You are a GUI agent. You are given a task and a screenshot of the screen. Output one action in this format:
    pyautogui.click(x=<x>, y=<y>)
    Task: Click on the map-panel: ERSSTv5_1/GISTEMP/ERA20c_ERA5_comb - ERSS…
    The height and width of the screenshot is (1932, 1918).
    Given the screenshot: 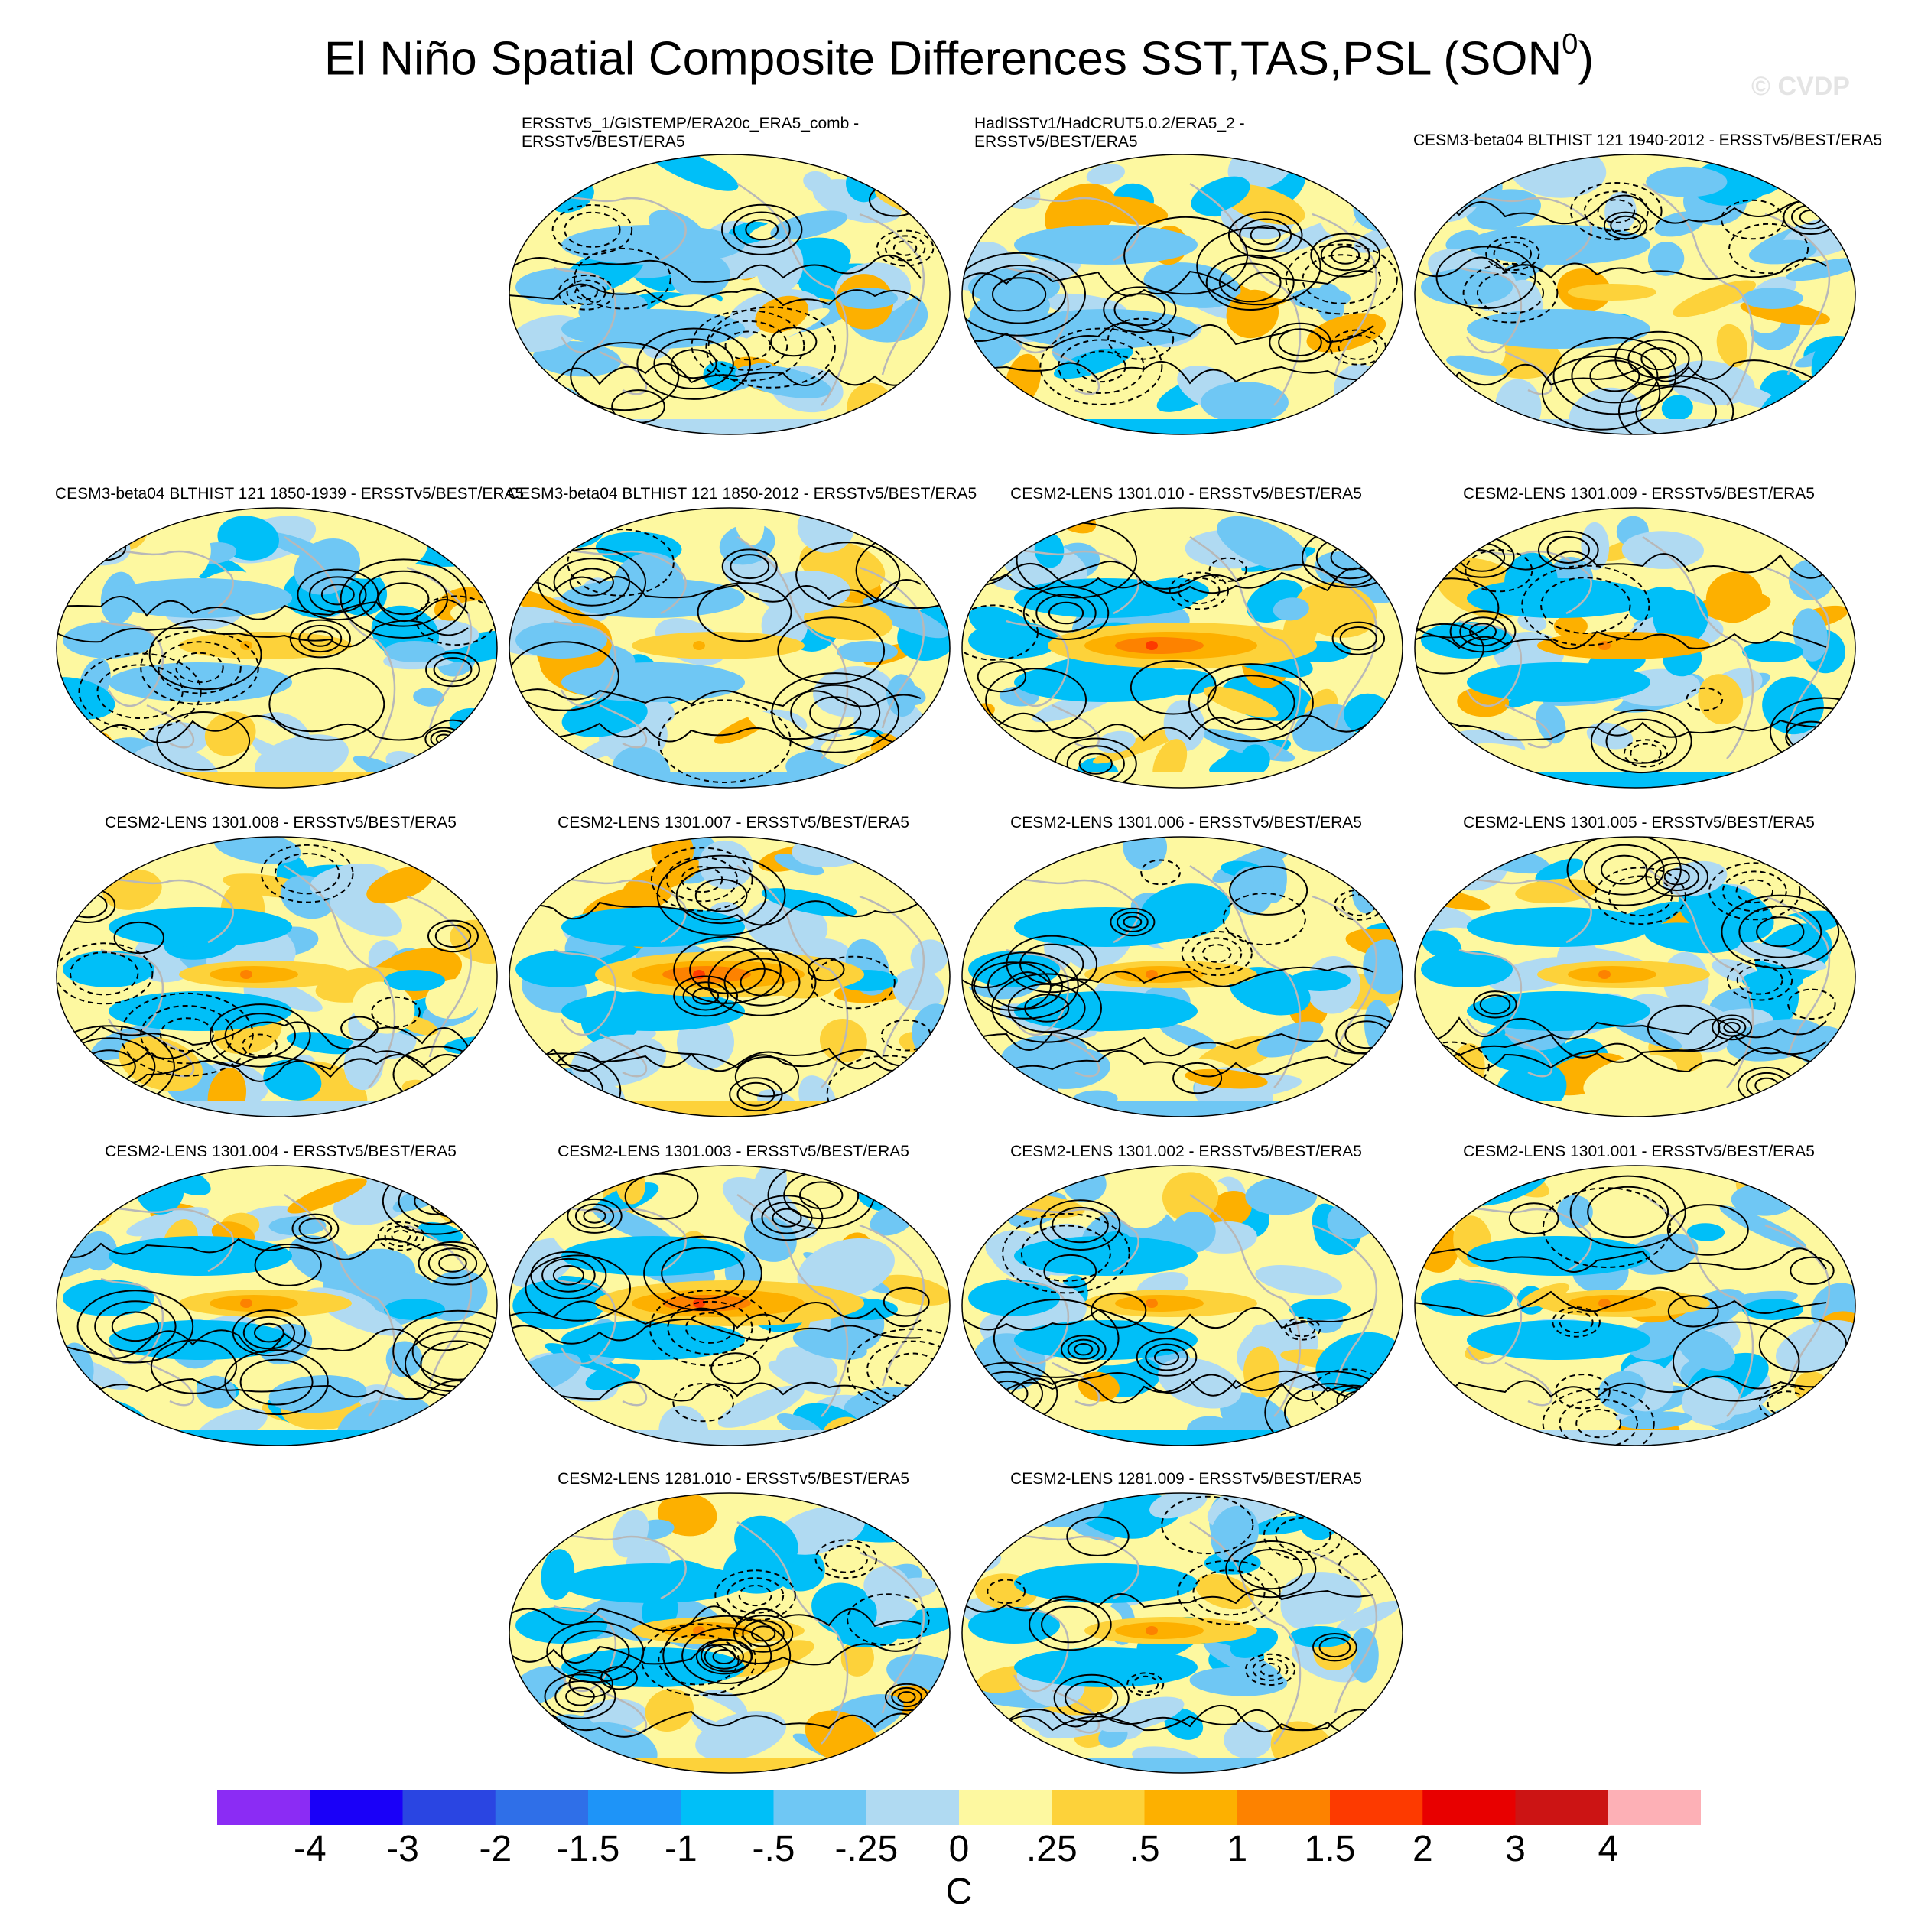 What is the action you would take?
    pyautogui.click(x=733, y=279)
    